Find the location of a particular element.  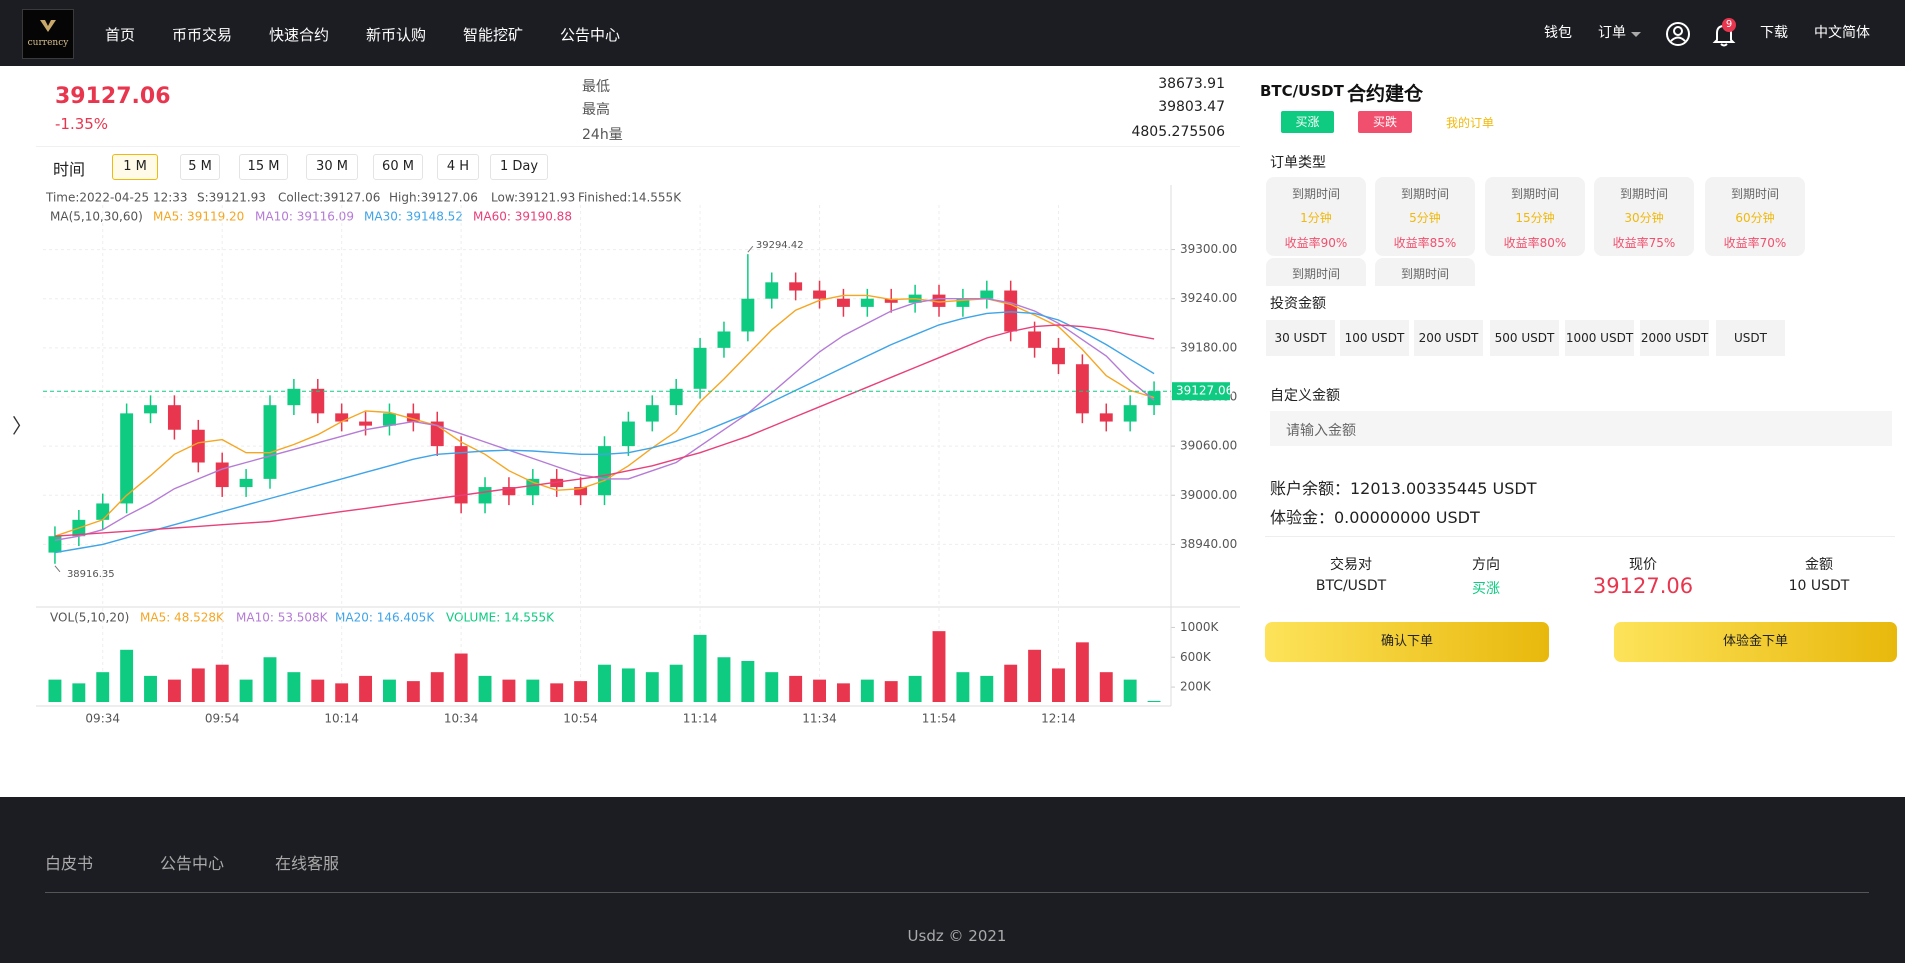

interval-button: 5 M is located at coordinates (200, 167).